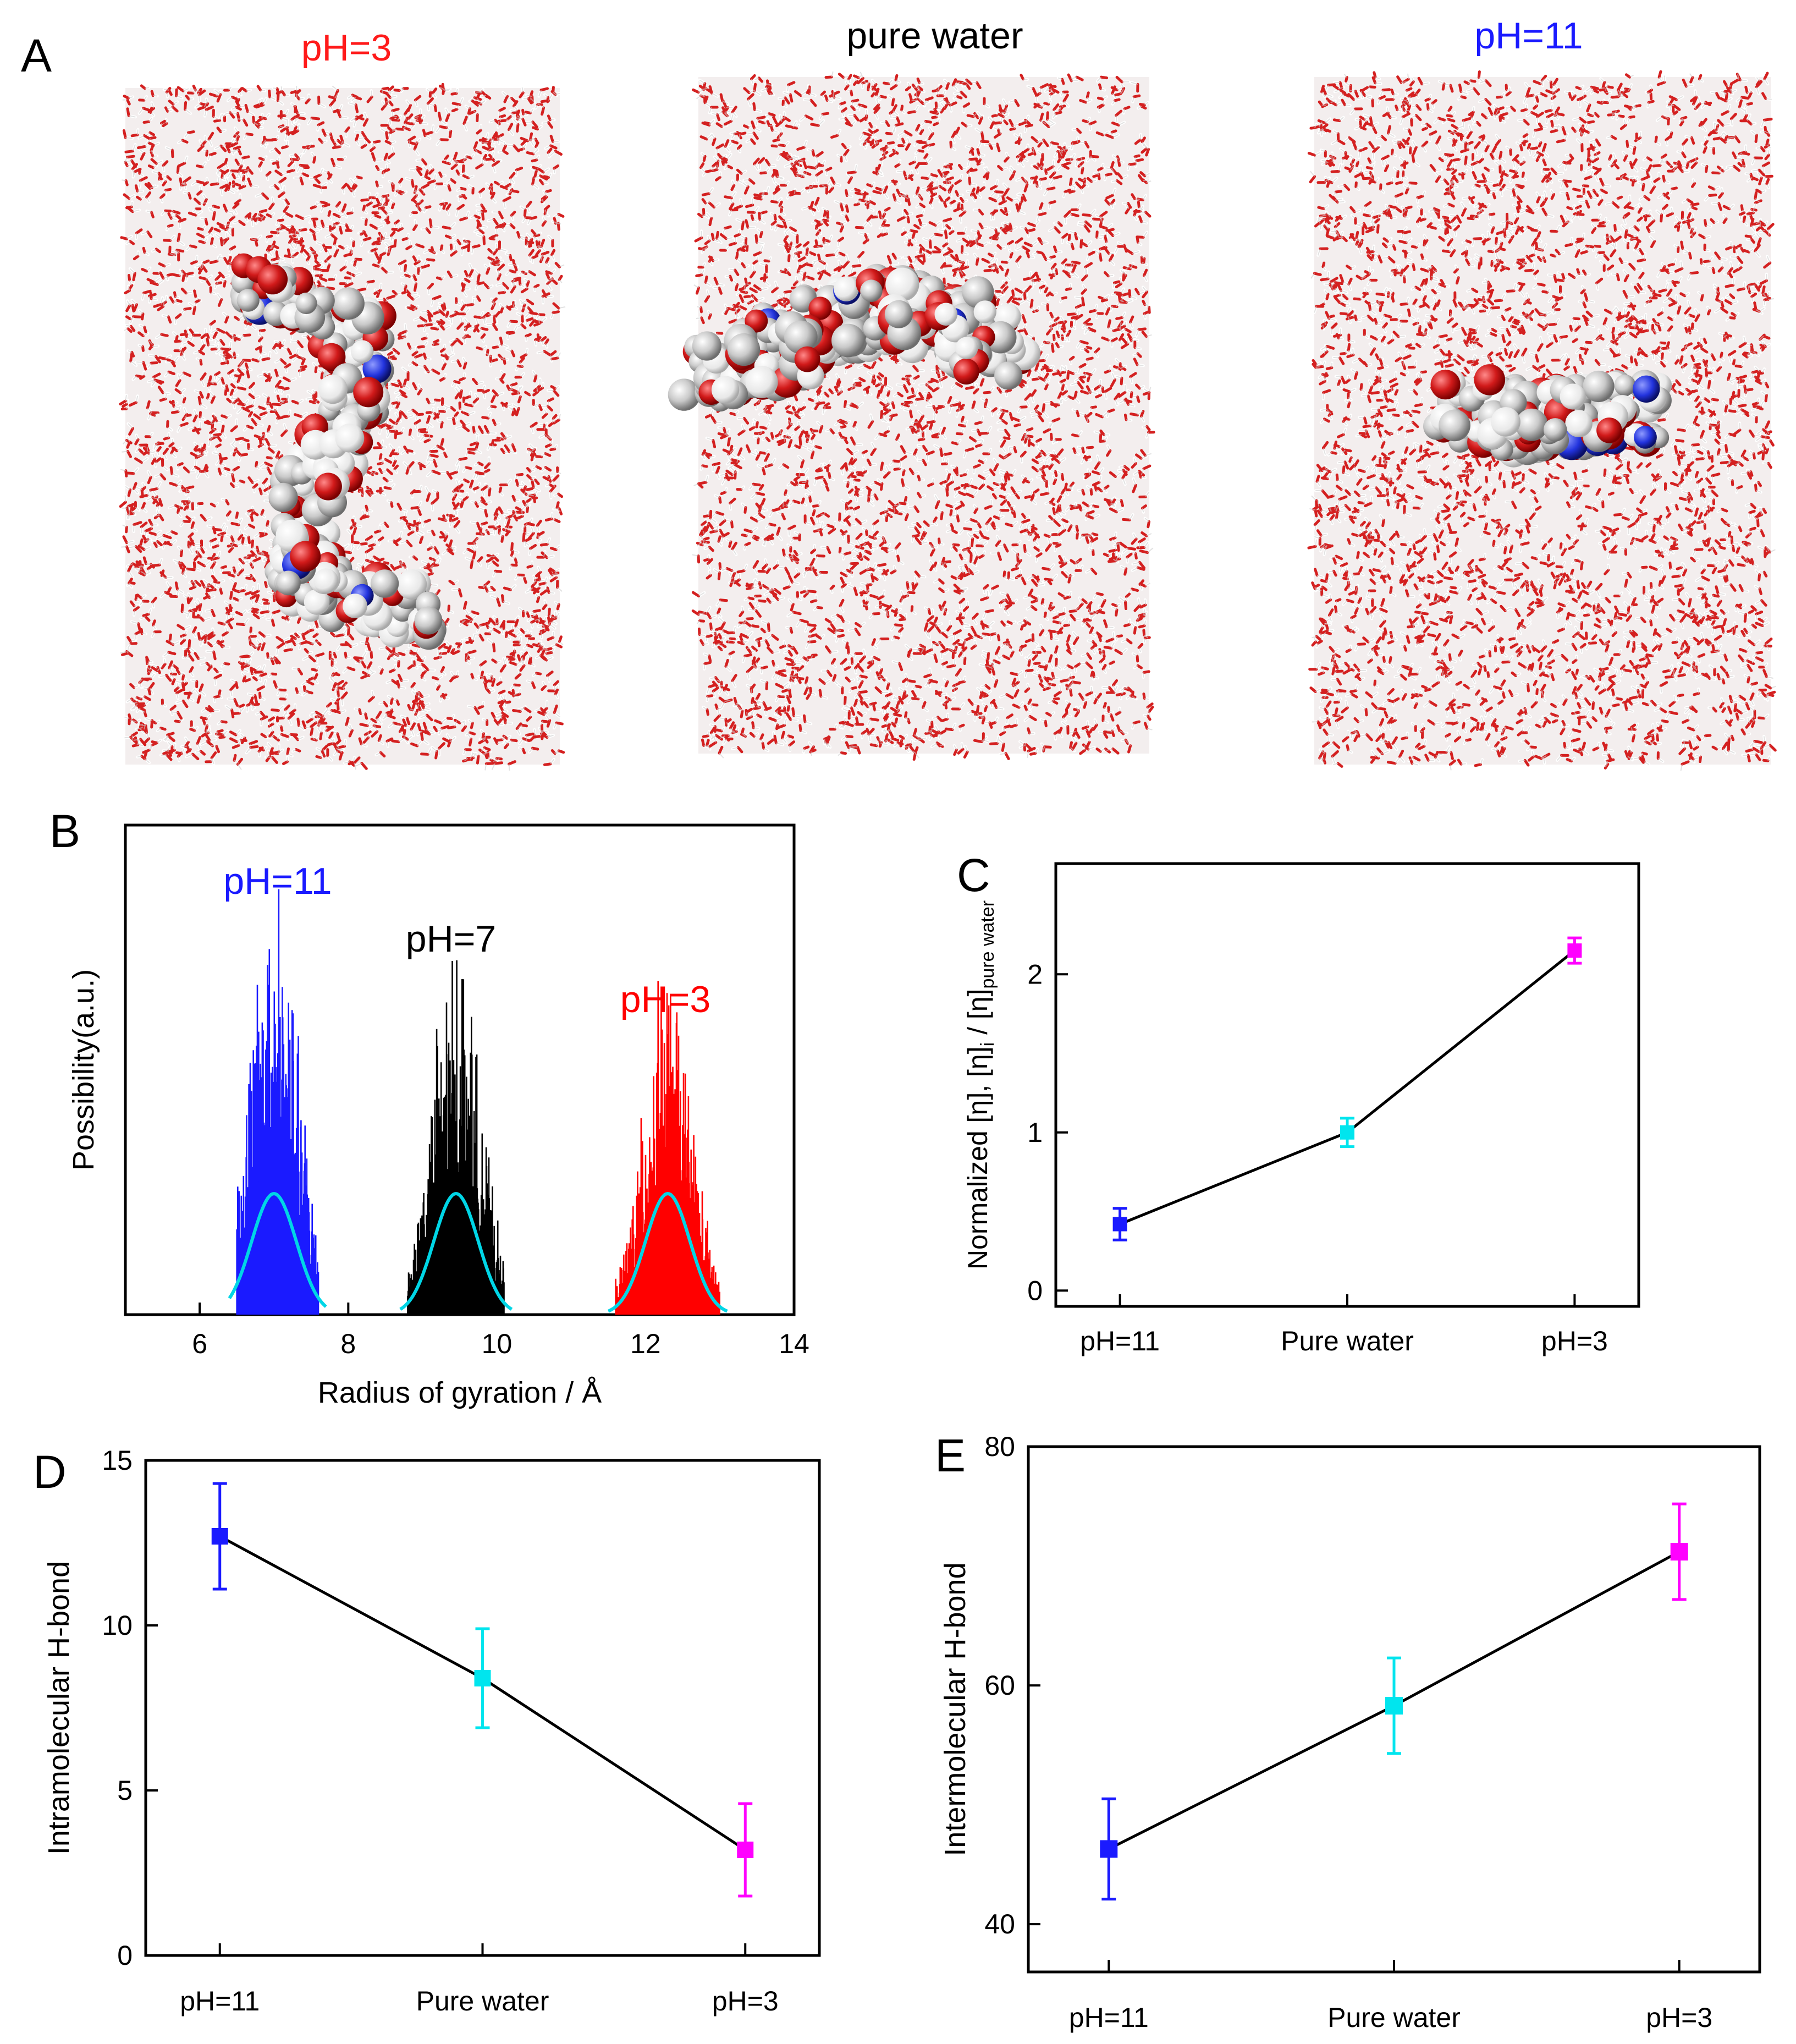 The width and height of the screenshot is (1796, 2044). I want to click on panel-letter: D, so click(50, 1472).